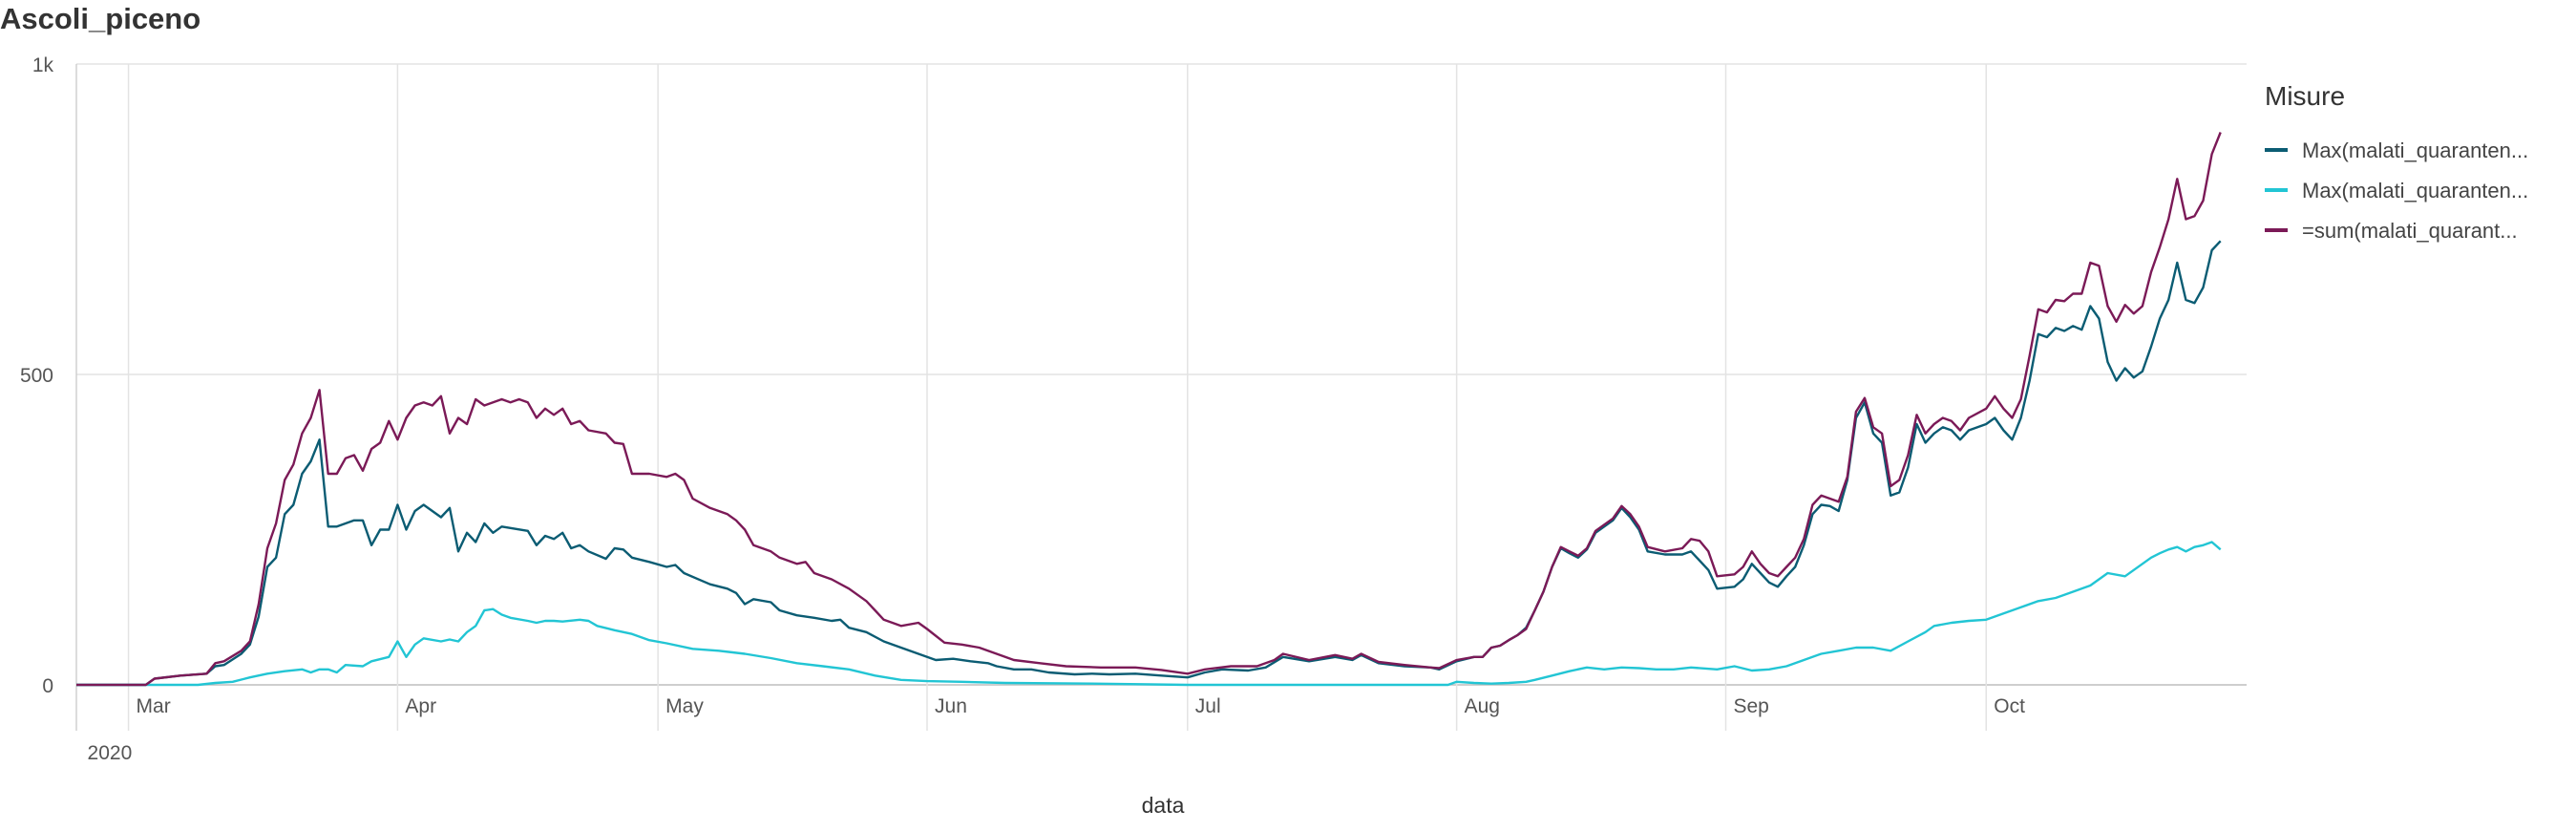 The height and width of the screenshot is (831, 2576). I want to click on x-tick-label: Apr, so click(420, 706).